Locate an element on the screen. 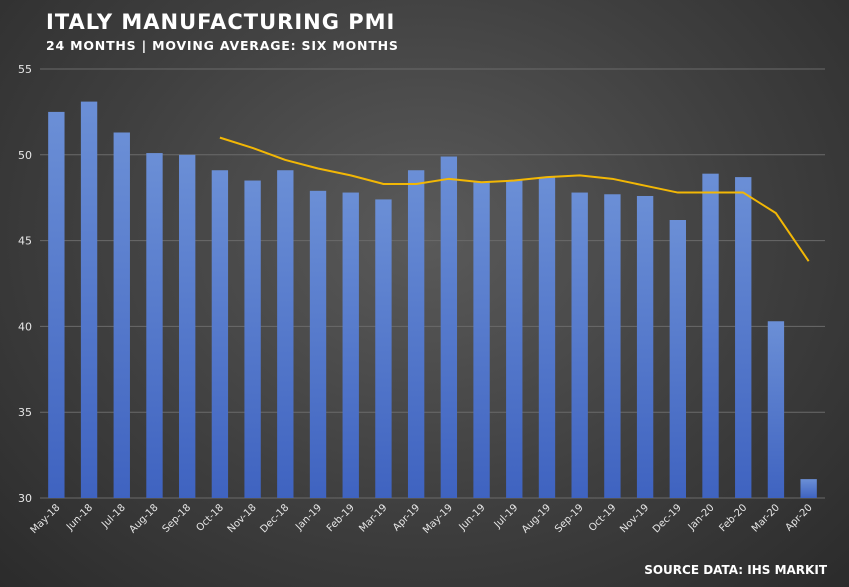 The image size is (849, 587). chart-title: ITALY MANUFACTURING PMI is located at coordinates (221, 22).